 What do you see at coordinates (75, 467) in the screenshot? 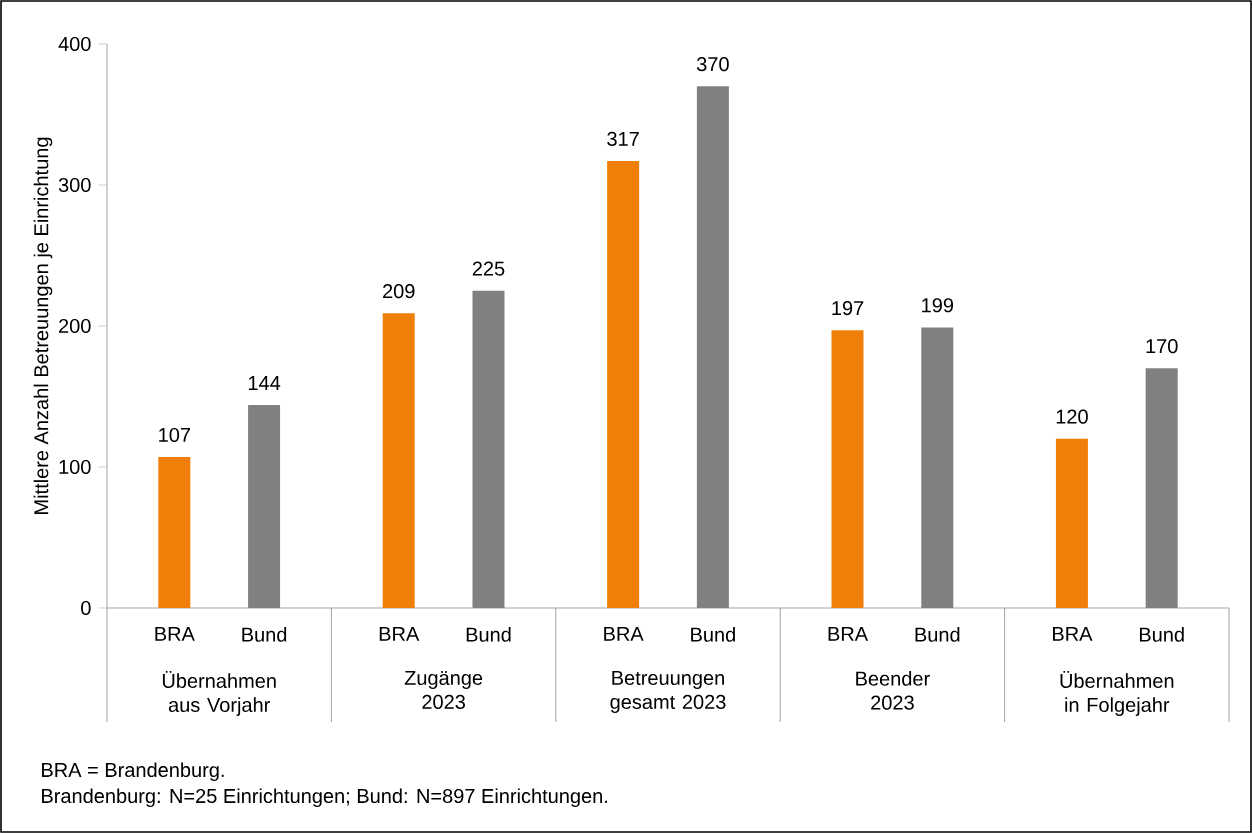
I see `y-tick-label: 100` at bounding box center [75, 467].